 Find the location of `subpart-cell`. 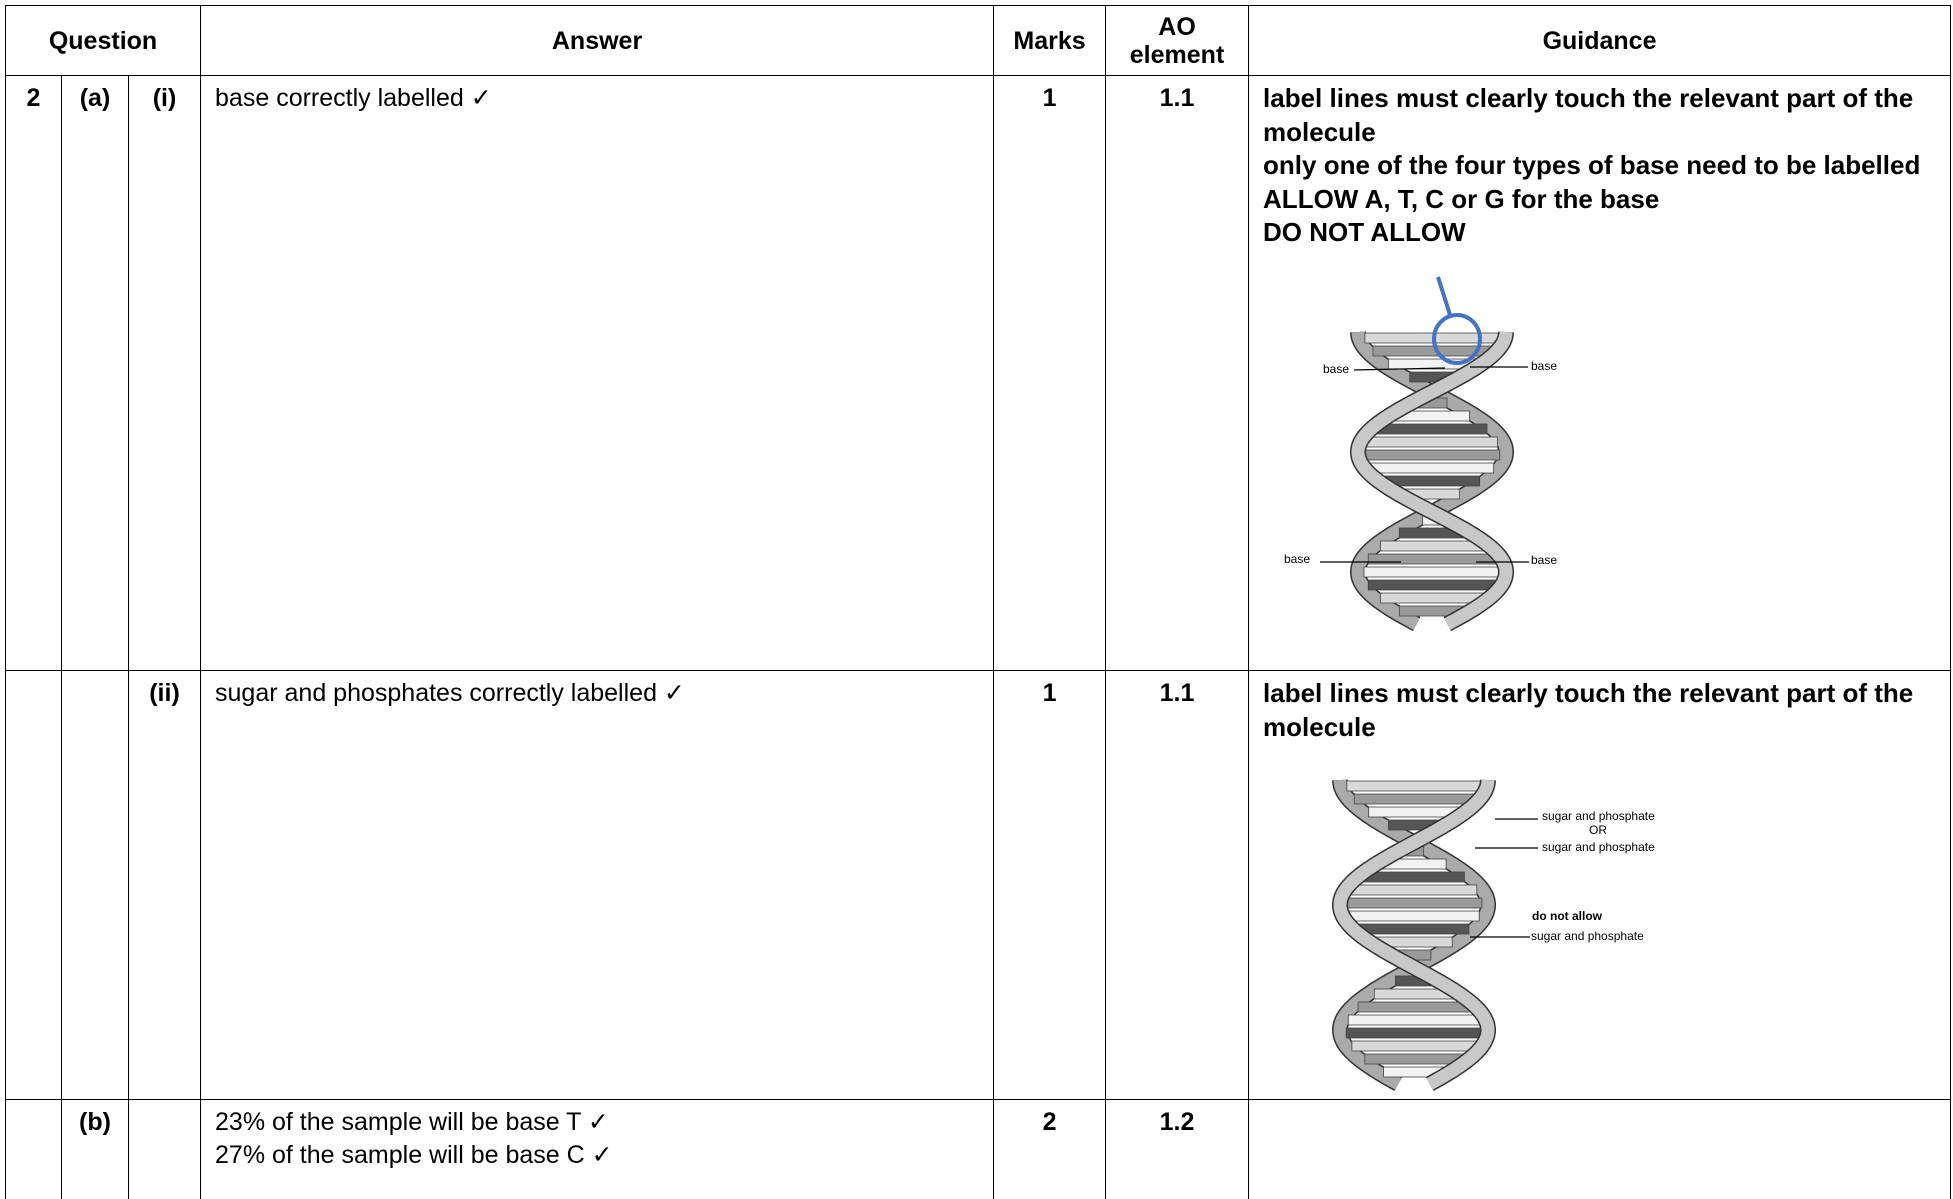

subpart-cell is located at coordinates (164, 1149).